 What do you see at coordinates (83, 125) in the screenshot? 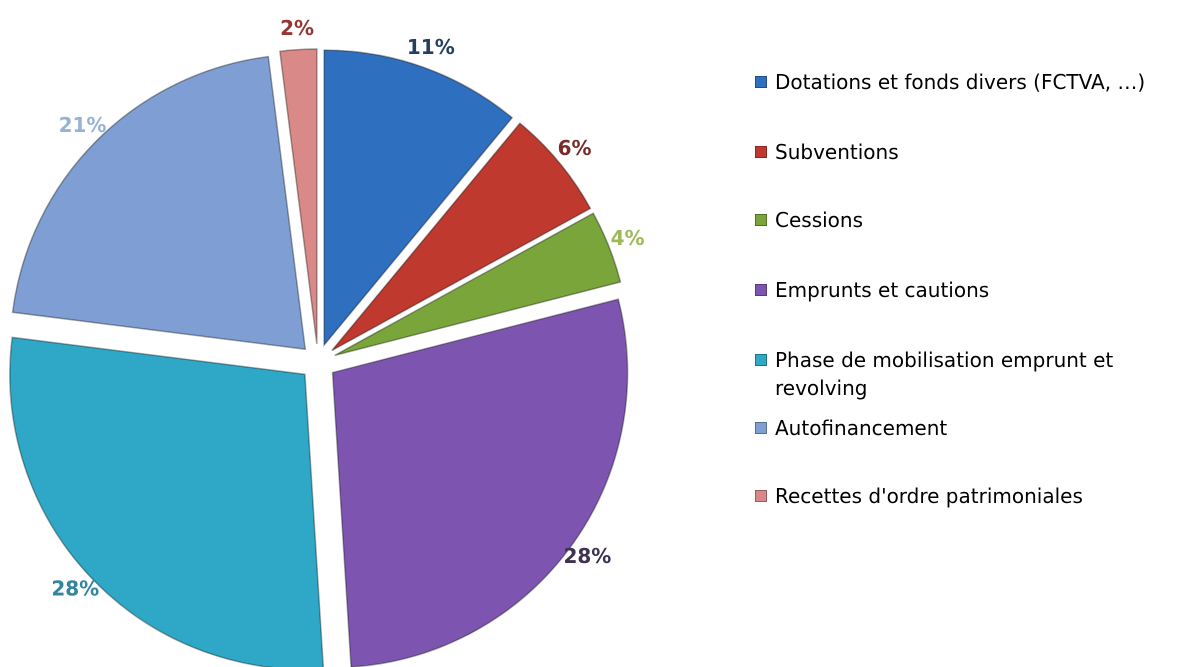
I see `data-label: 21%` at bounding box center [83, 125].